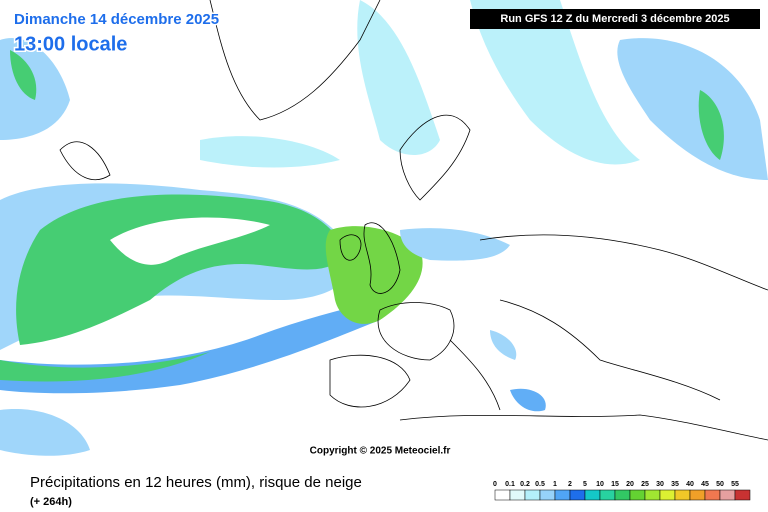  What do you see at coordinates (645, 484) in the screenshot?
I see `legend-label: 25` at bounding box center [645, 484].